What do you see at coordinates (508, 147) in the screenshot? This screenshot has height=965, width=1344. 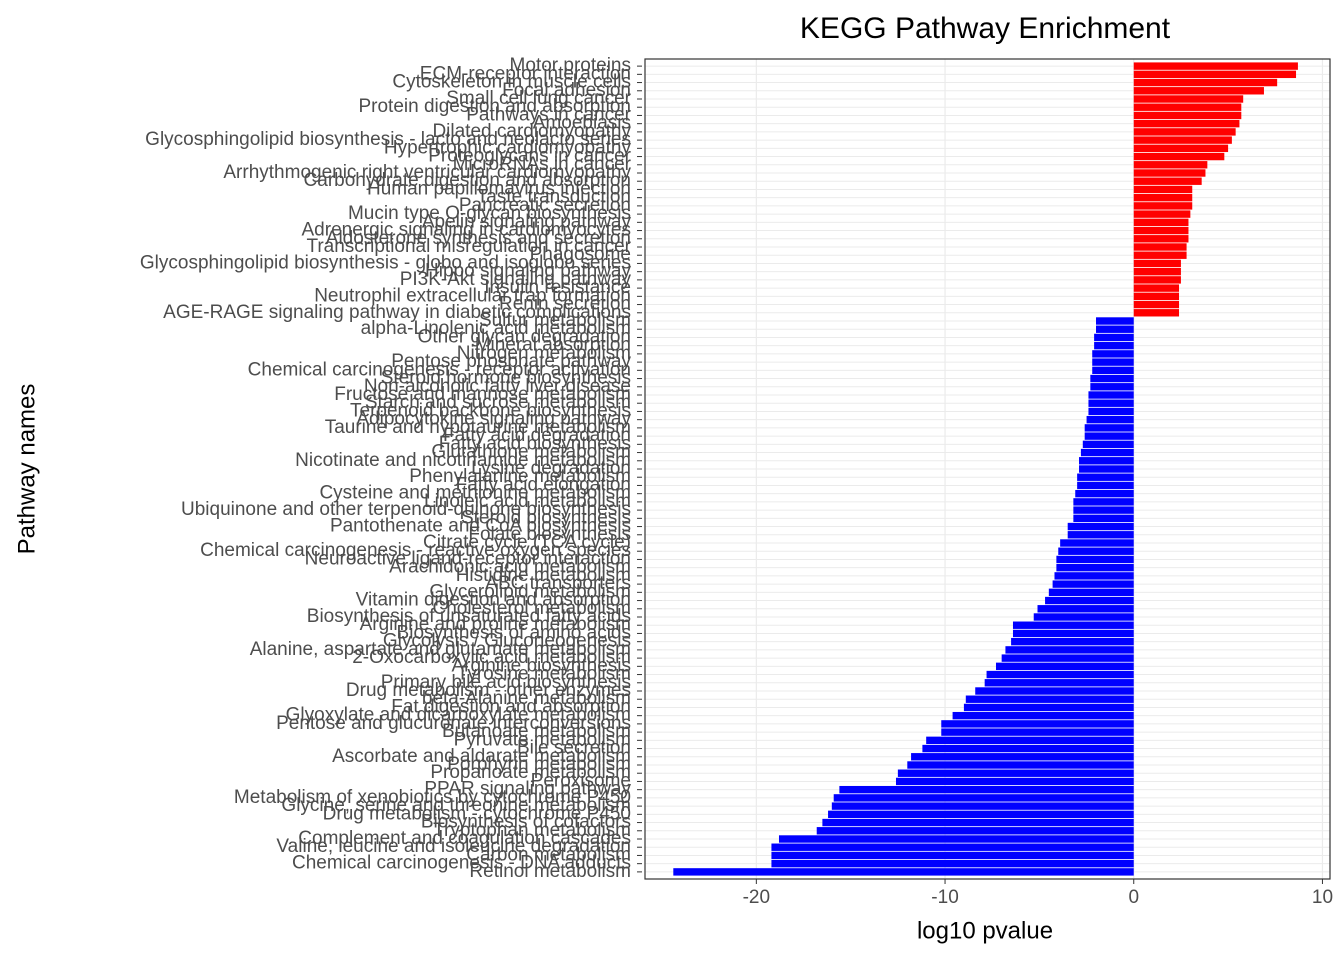 I see `y-tick-label: Hypertrophic cardiomyopathy` at bounding box center [508, 147].